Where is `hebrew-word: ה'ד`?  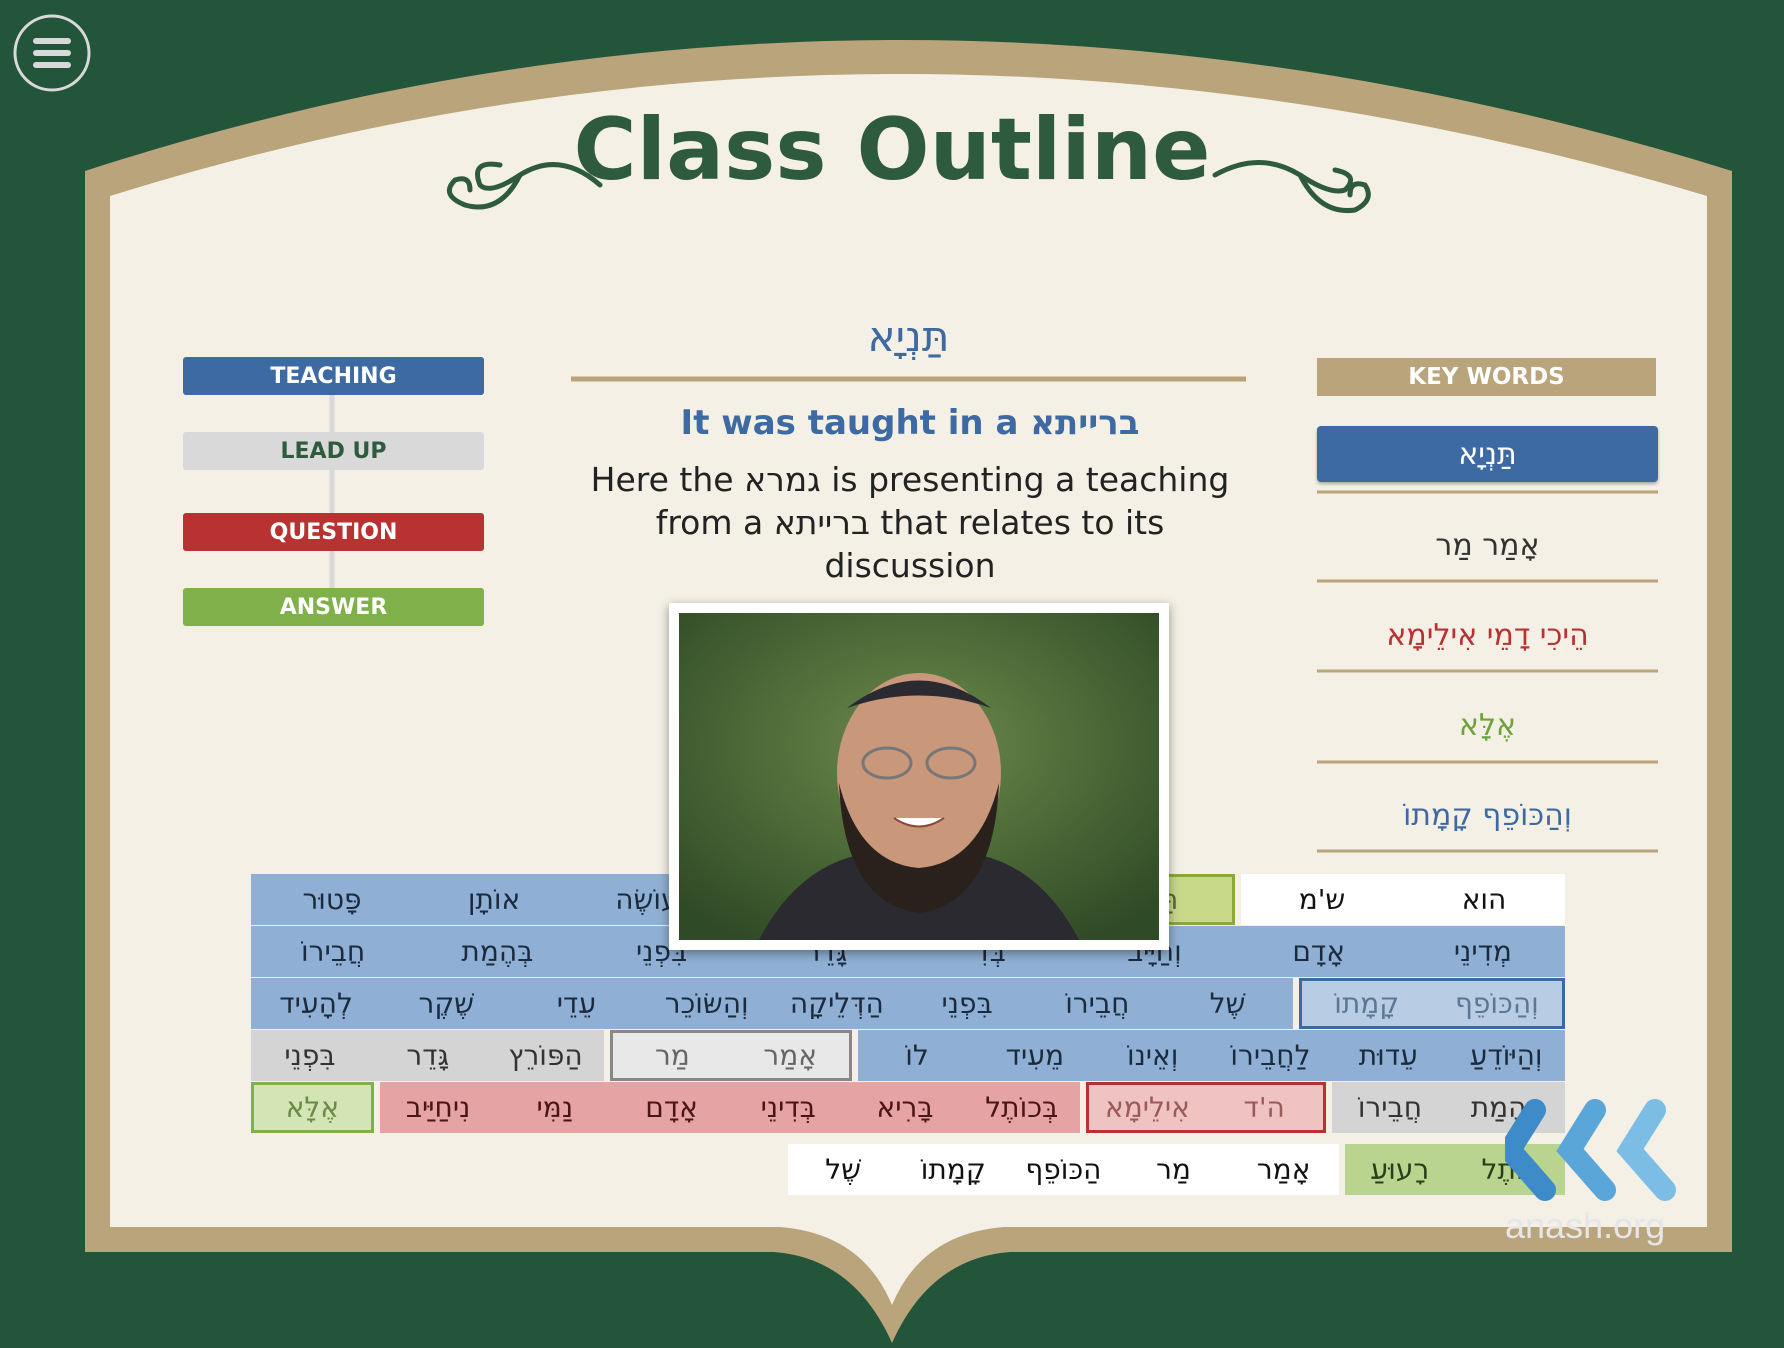
hebrew-word: ה'ד is located at coordinates (1264, 1107).